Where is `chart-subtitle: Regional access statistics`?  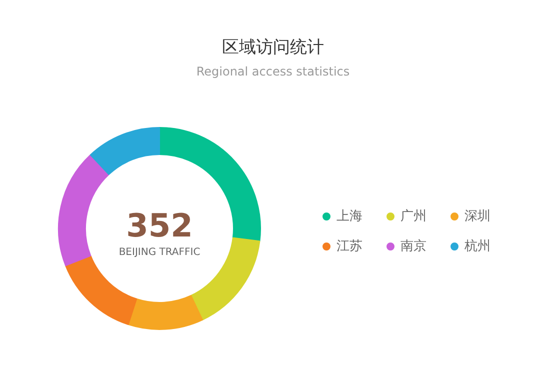 chart-subtitle: Regional access statistics is located at coordinates (273, 71).